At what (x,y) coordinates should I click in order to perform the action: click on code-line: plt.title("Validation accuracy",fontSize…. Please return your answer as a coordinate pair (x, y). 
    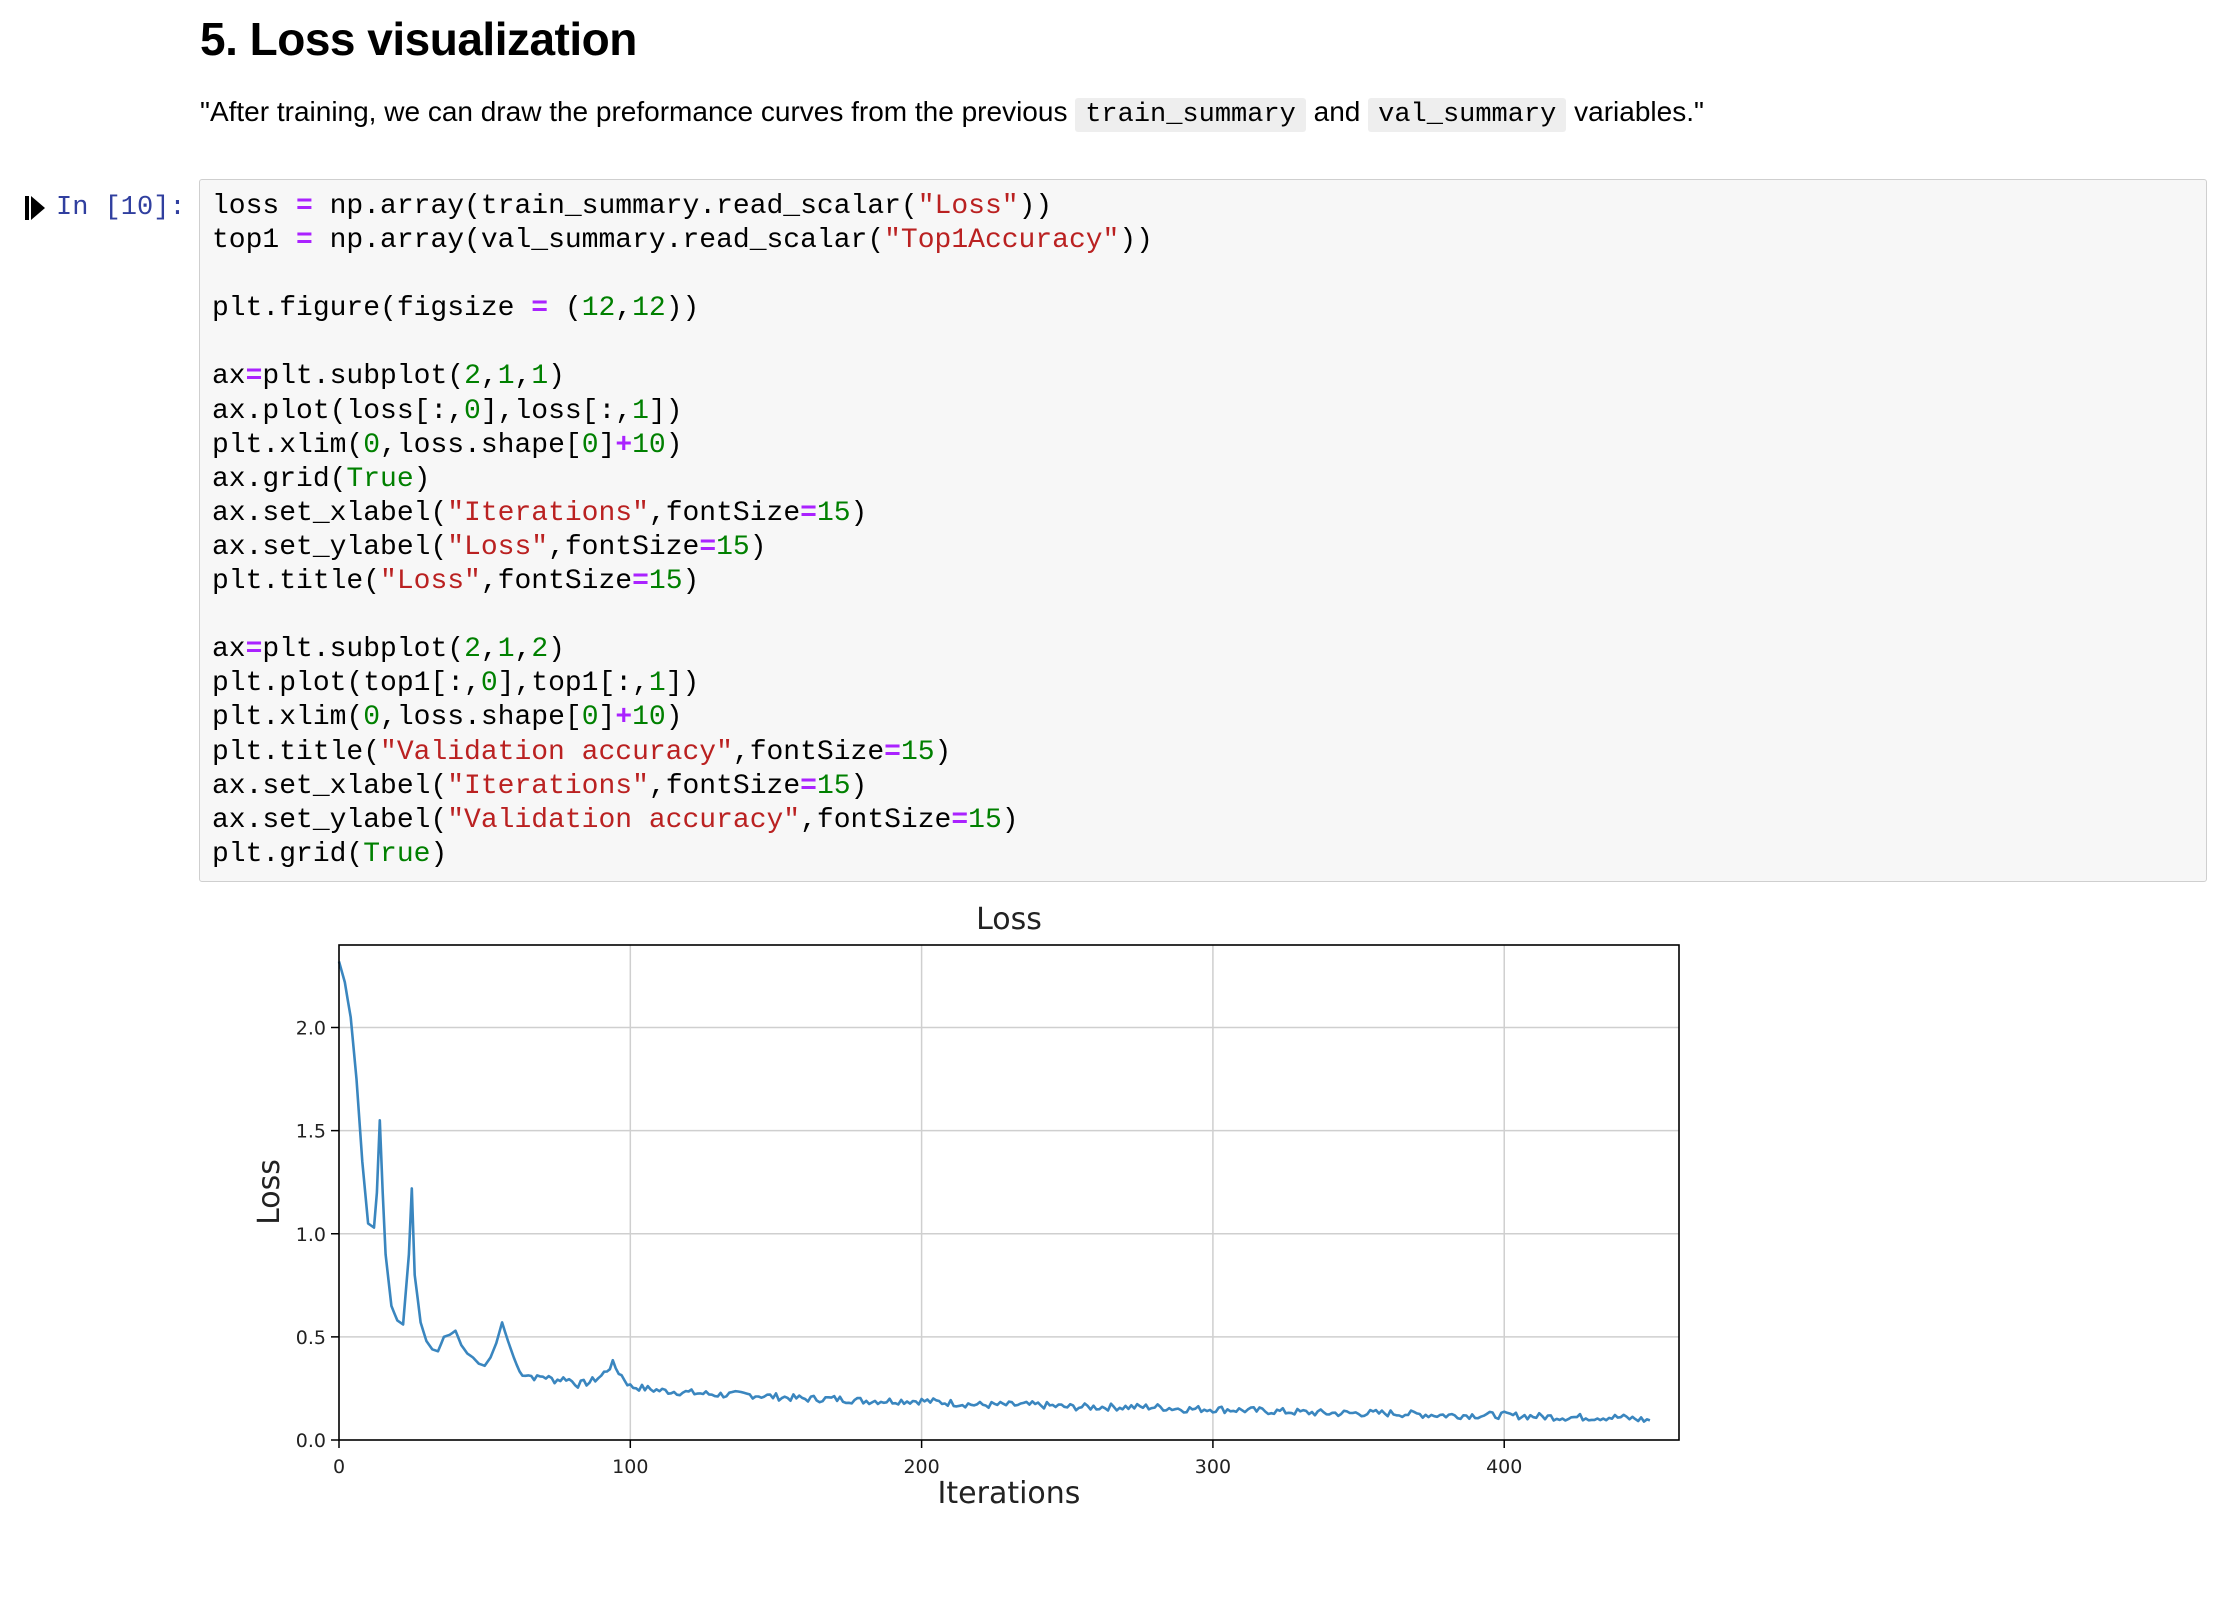
    Looking at the image, I should click on (582, 752).